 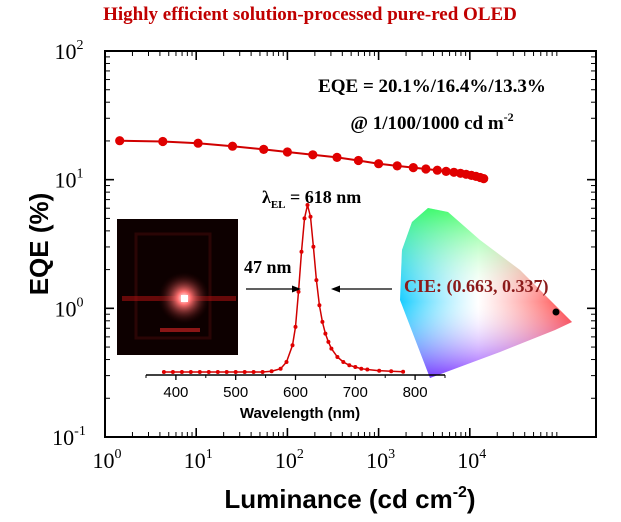 I want to click on device-photo, so click(x=177, y=287).